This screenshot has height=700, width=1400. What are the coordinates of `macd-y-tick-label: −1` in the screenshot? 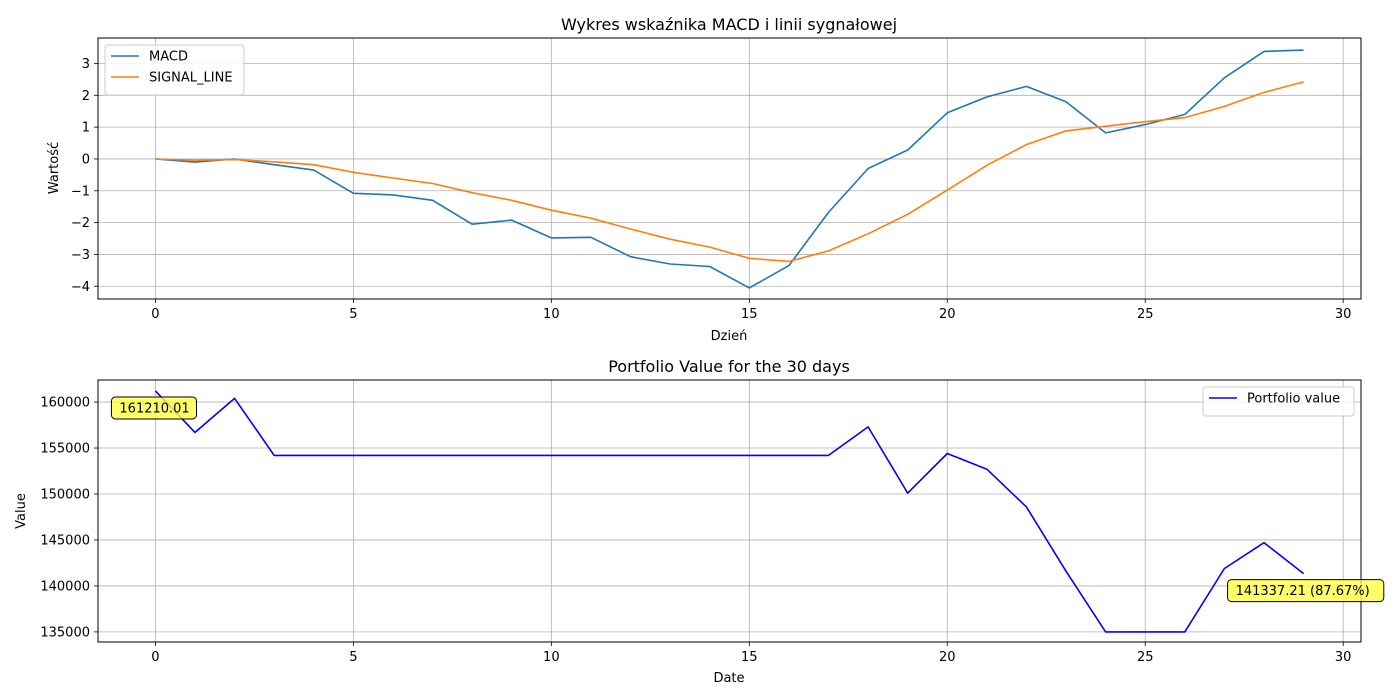 It's located at (80, 191).